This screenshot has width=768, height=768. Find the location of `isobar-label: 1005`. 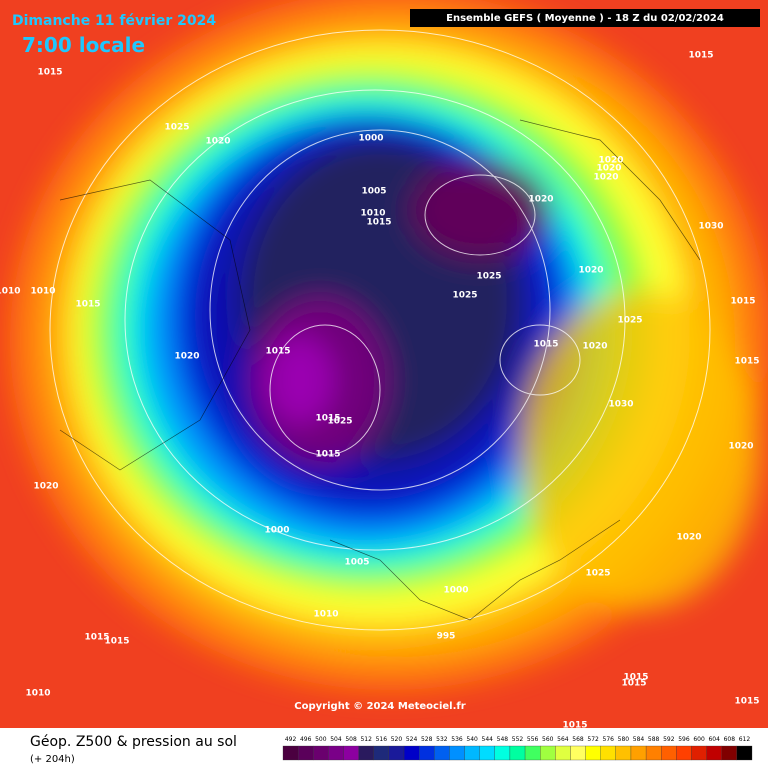

isobar-label: 1005 is located at coordinates (373, 192).